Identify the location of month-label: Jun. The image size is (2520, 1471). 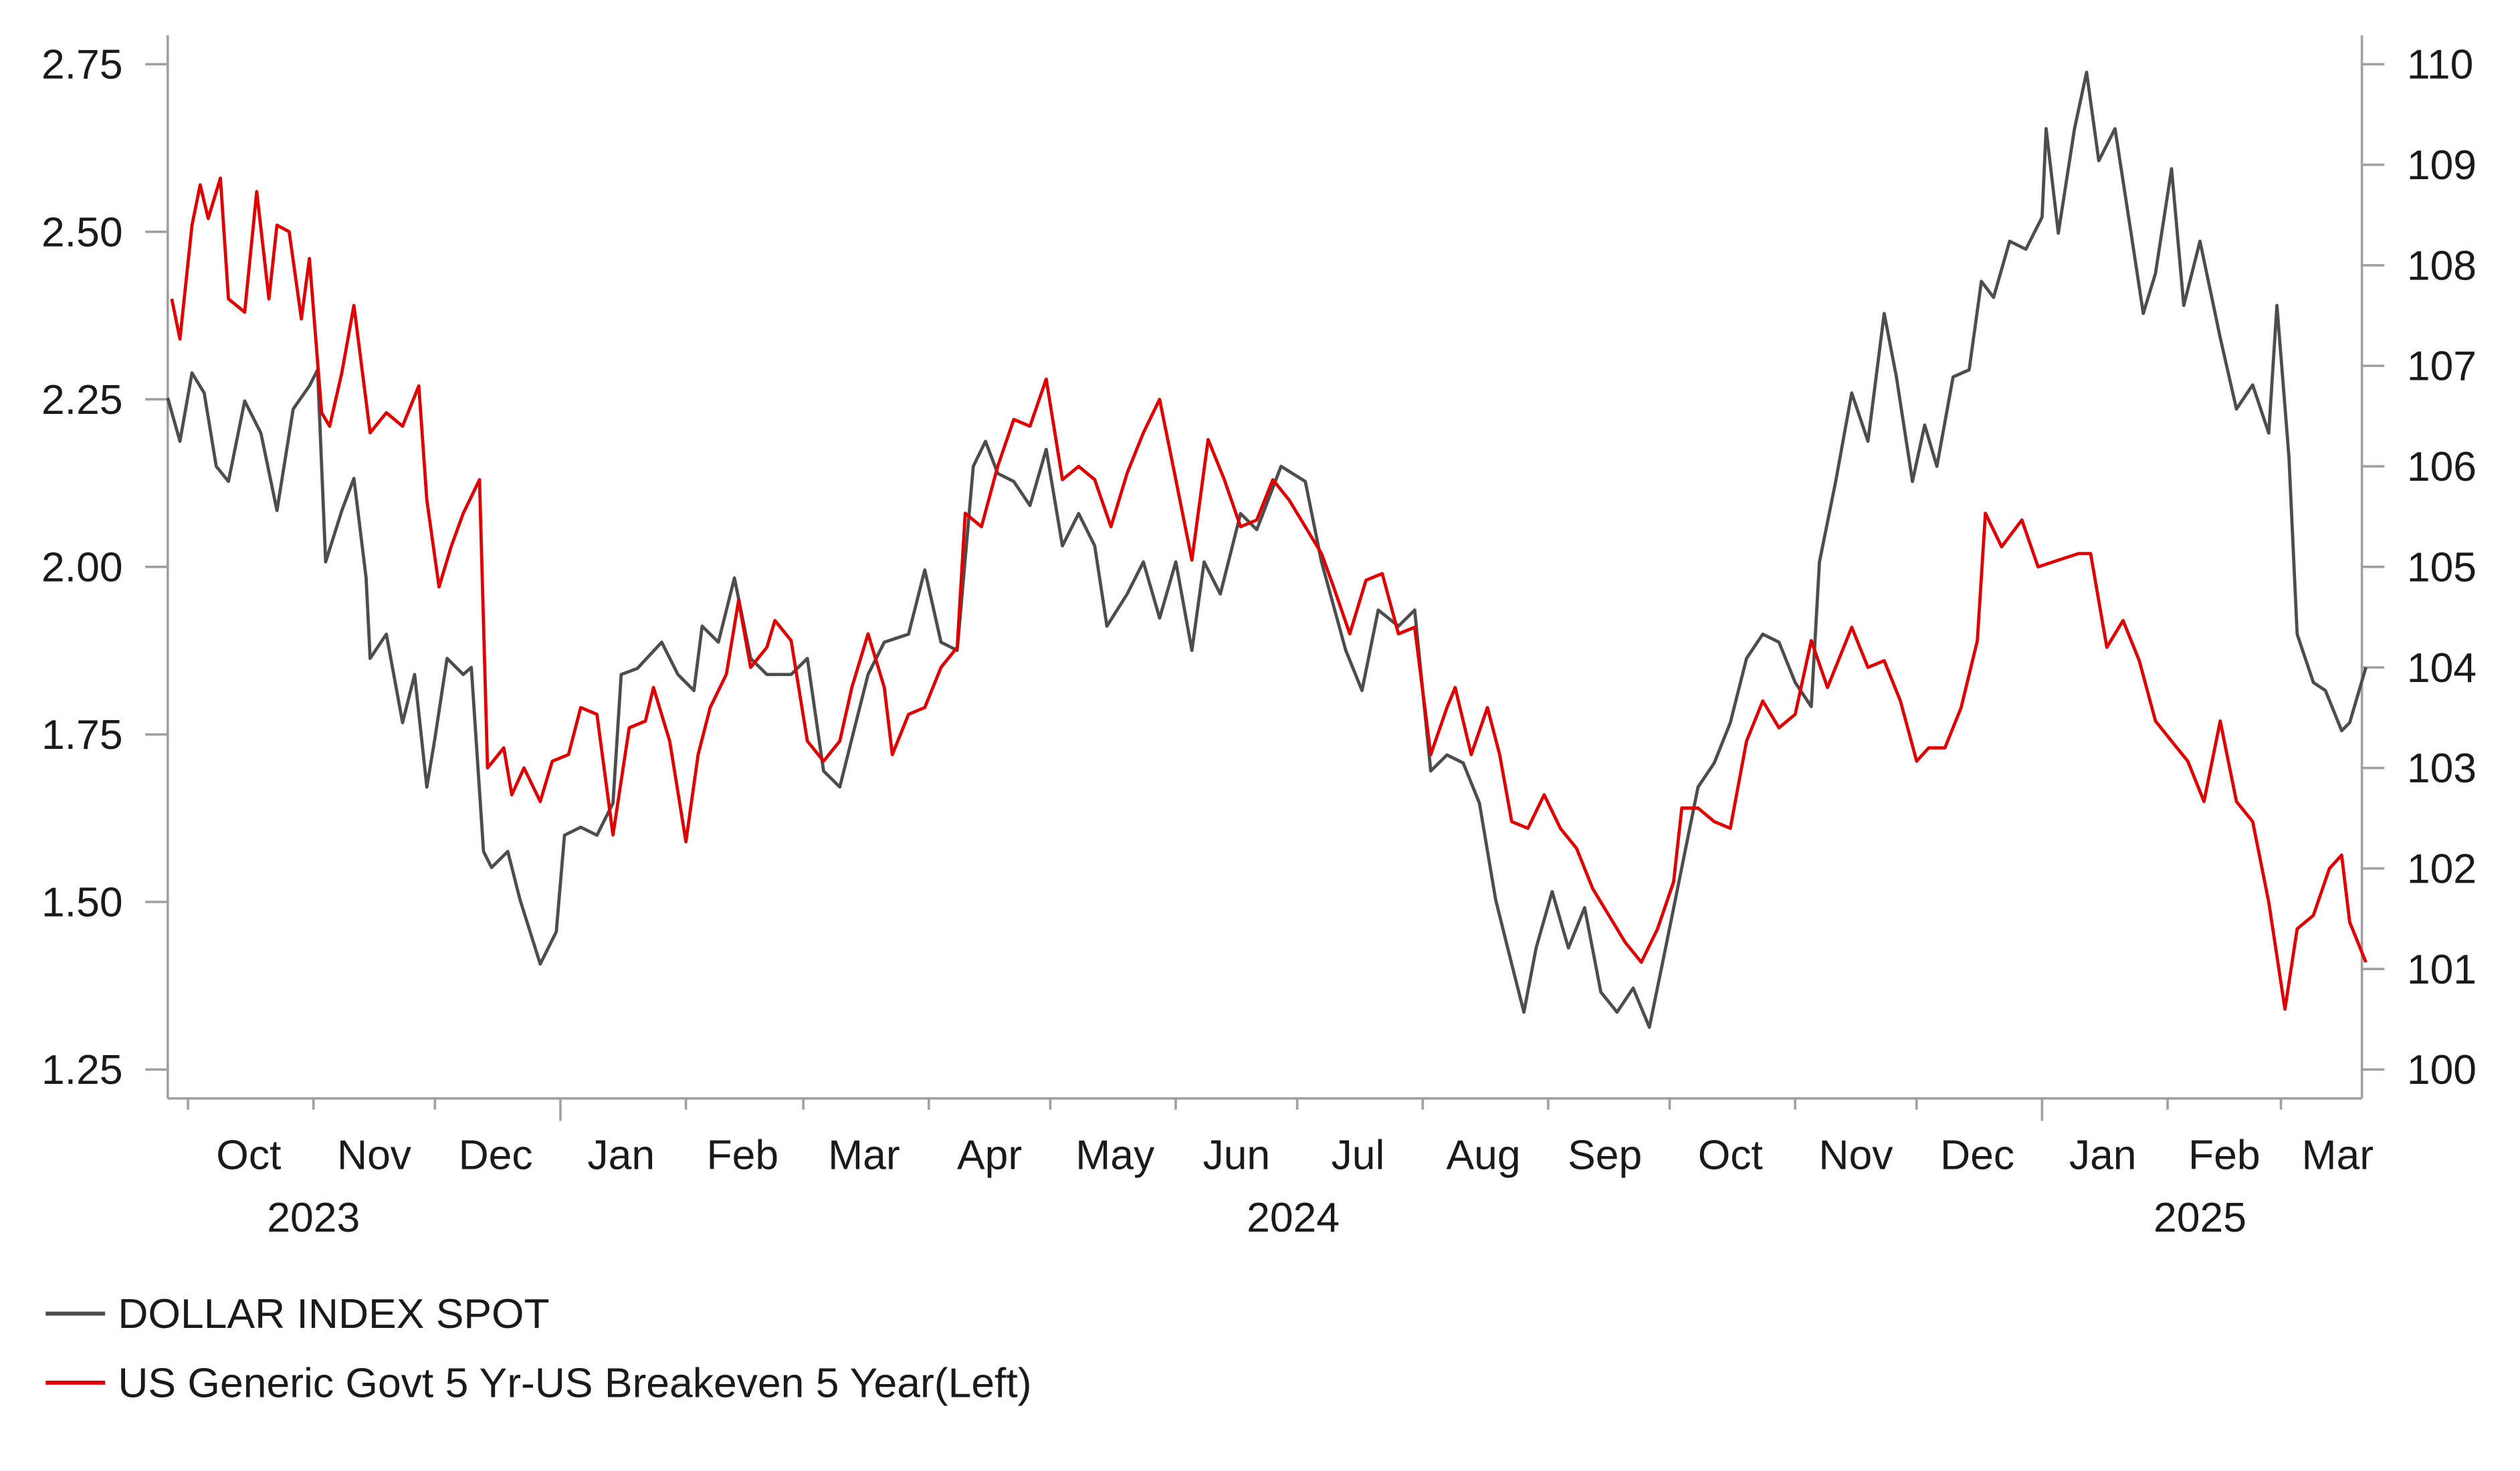
(1236, 1154).